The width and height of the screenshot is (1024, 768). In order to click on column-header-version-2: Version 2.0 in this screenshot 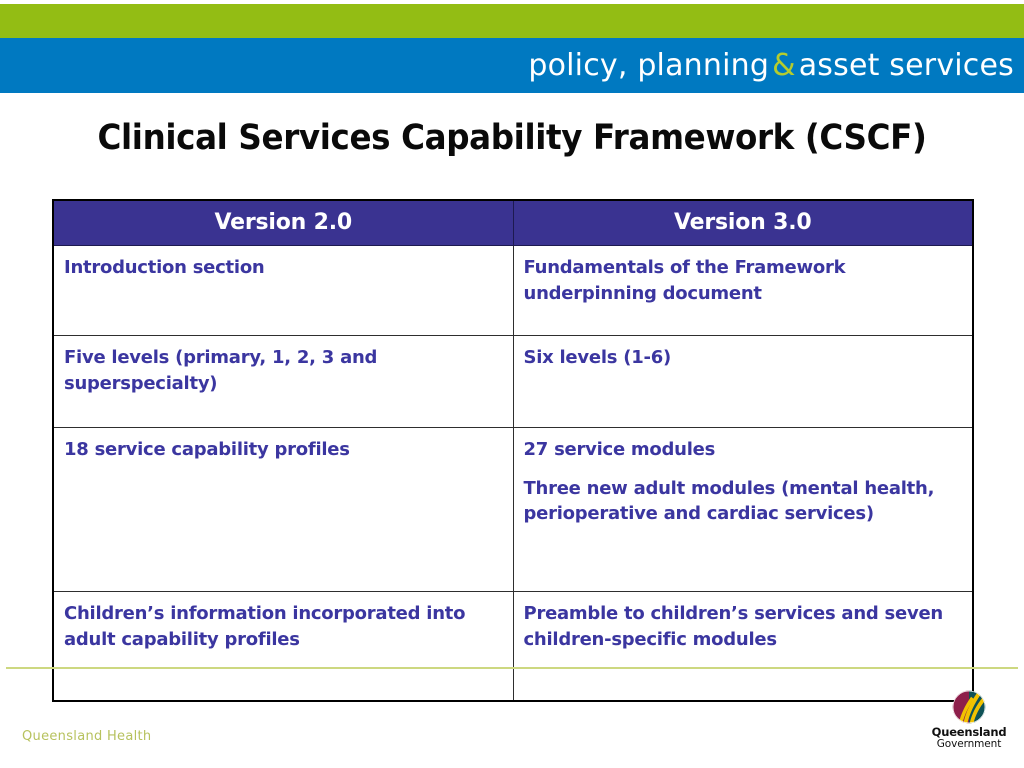, I will do `click(283, 222)`.